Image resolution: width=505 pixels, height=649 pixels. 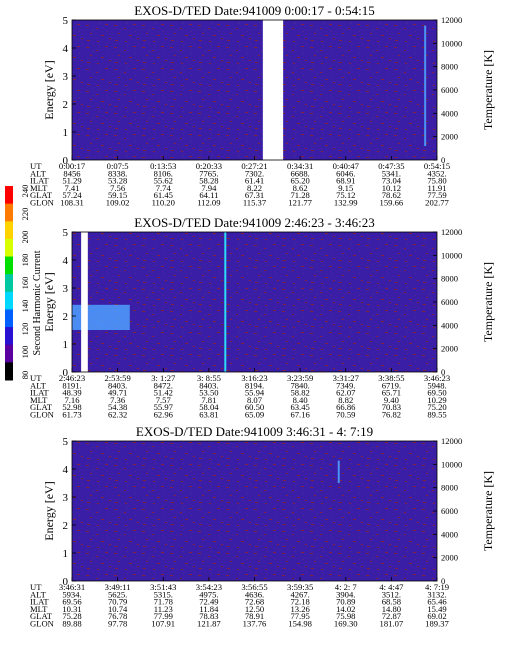 What do you see at coordinates (117, 173) in the screenshot?
I see `table-cell: 8338.` at bounding box center [117, 173].